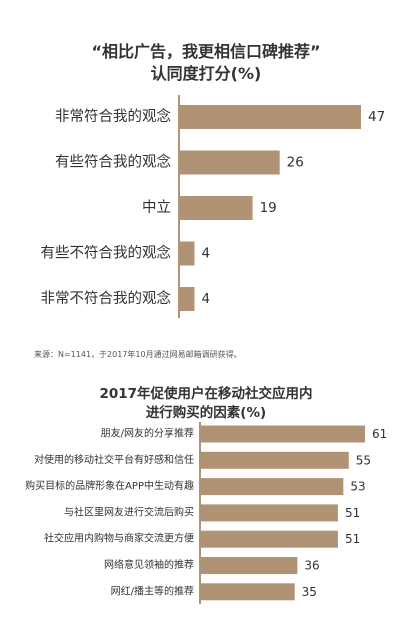 The image size is (412, 617). What do you see at coordinates (156, 207) in the screenshot?
I see `category-label: 中立` at bounding box center [156, 207].